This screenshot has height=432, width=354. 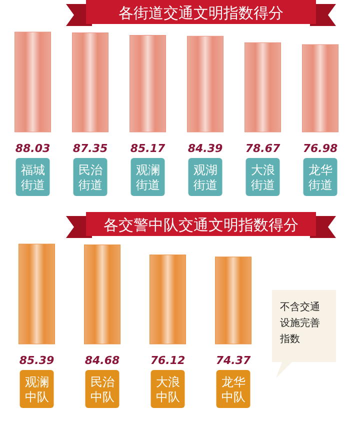 I want to click on x-tick-label: 龙华中队, so click(x=233, y=389).